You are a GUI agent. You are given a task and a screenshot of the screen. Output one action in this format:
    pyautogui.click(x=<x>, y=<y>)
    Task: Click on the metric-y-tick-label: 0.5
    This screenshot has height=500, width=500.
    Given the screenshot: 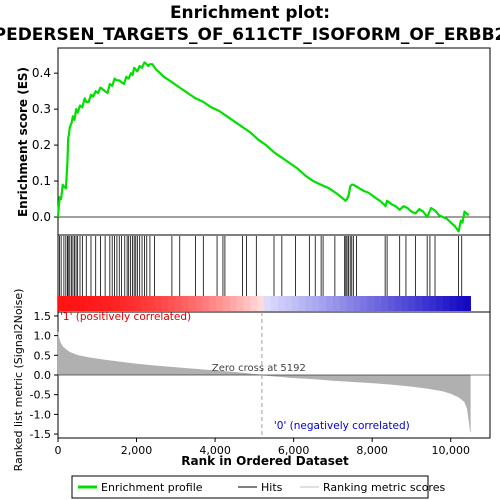 What is the action you would take?
    pyautogui.click(x=43, y=355)
    